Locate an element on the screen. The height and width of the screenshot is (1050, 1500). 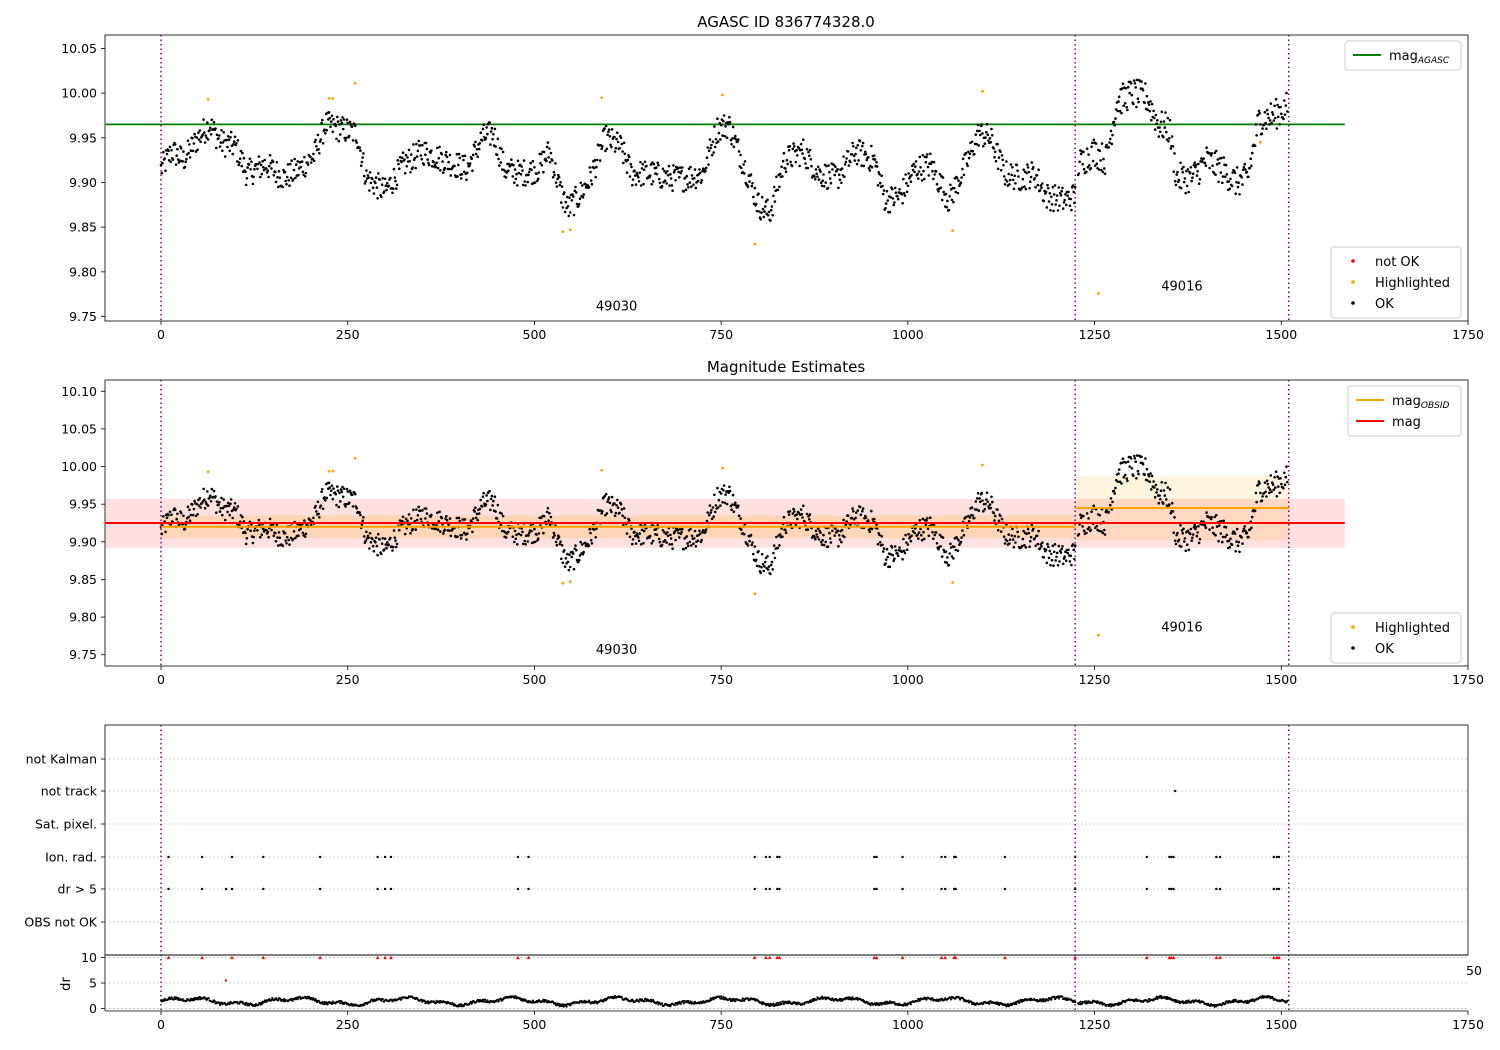
highlighted-point is located at coordinates (355, 83).